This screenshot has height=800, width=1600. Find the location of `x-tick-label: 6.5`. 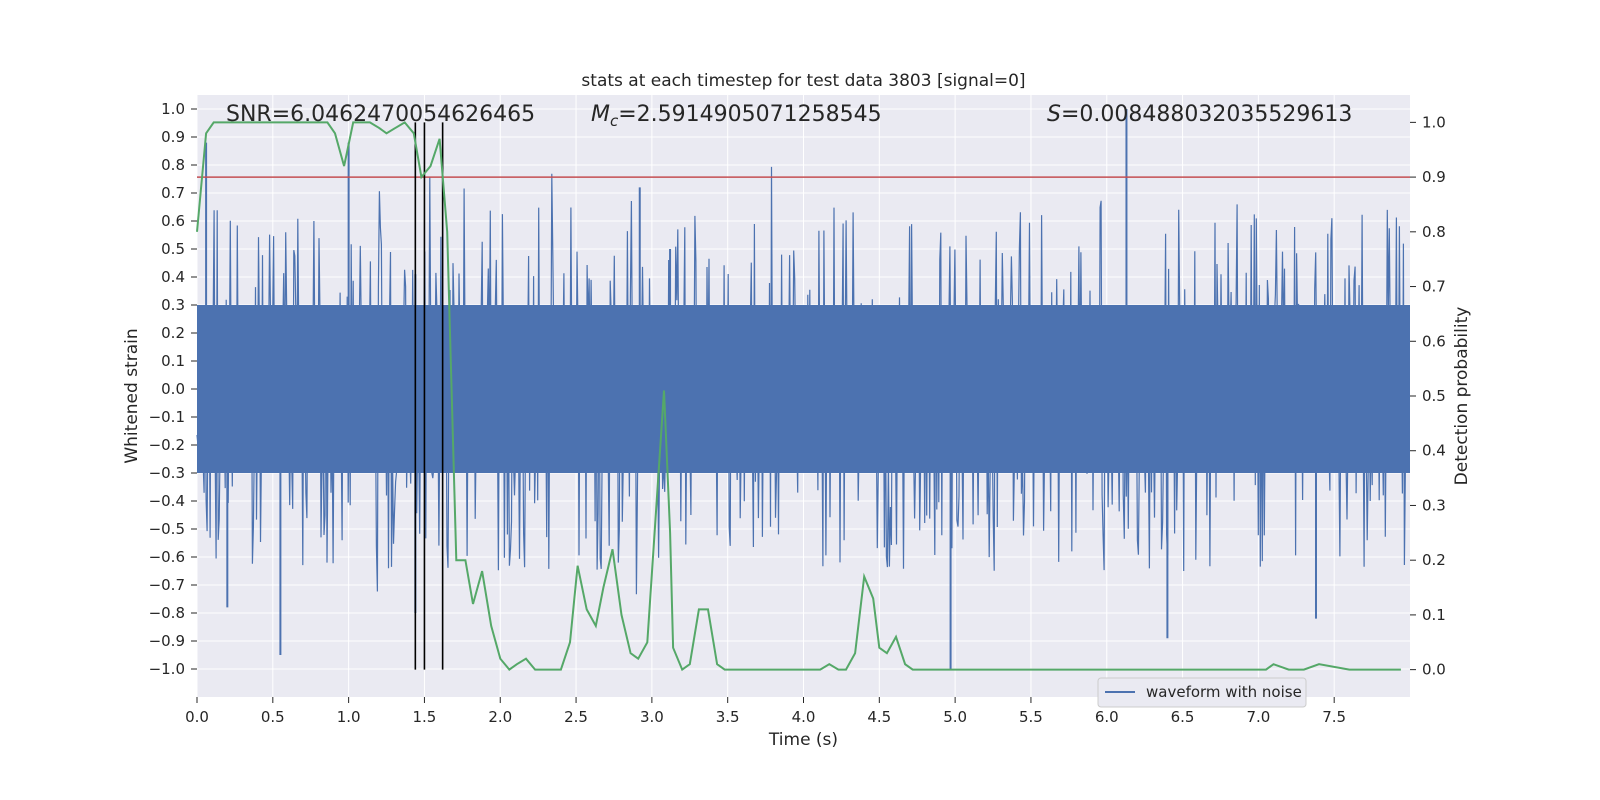

x-tick-label: 6.5 is located at coordinates (1183, 717).